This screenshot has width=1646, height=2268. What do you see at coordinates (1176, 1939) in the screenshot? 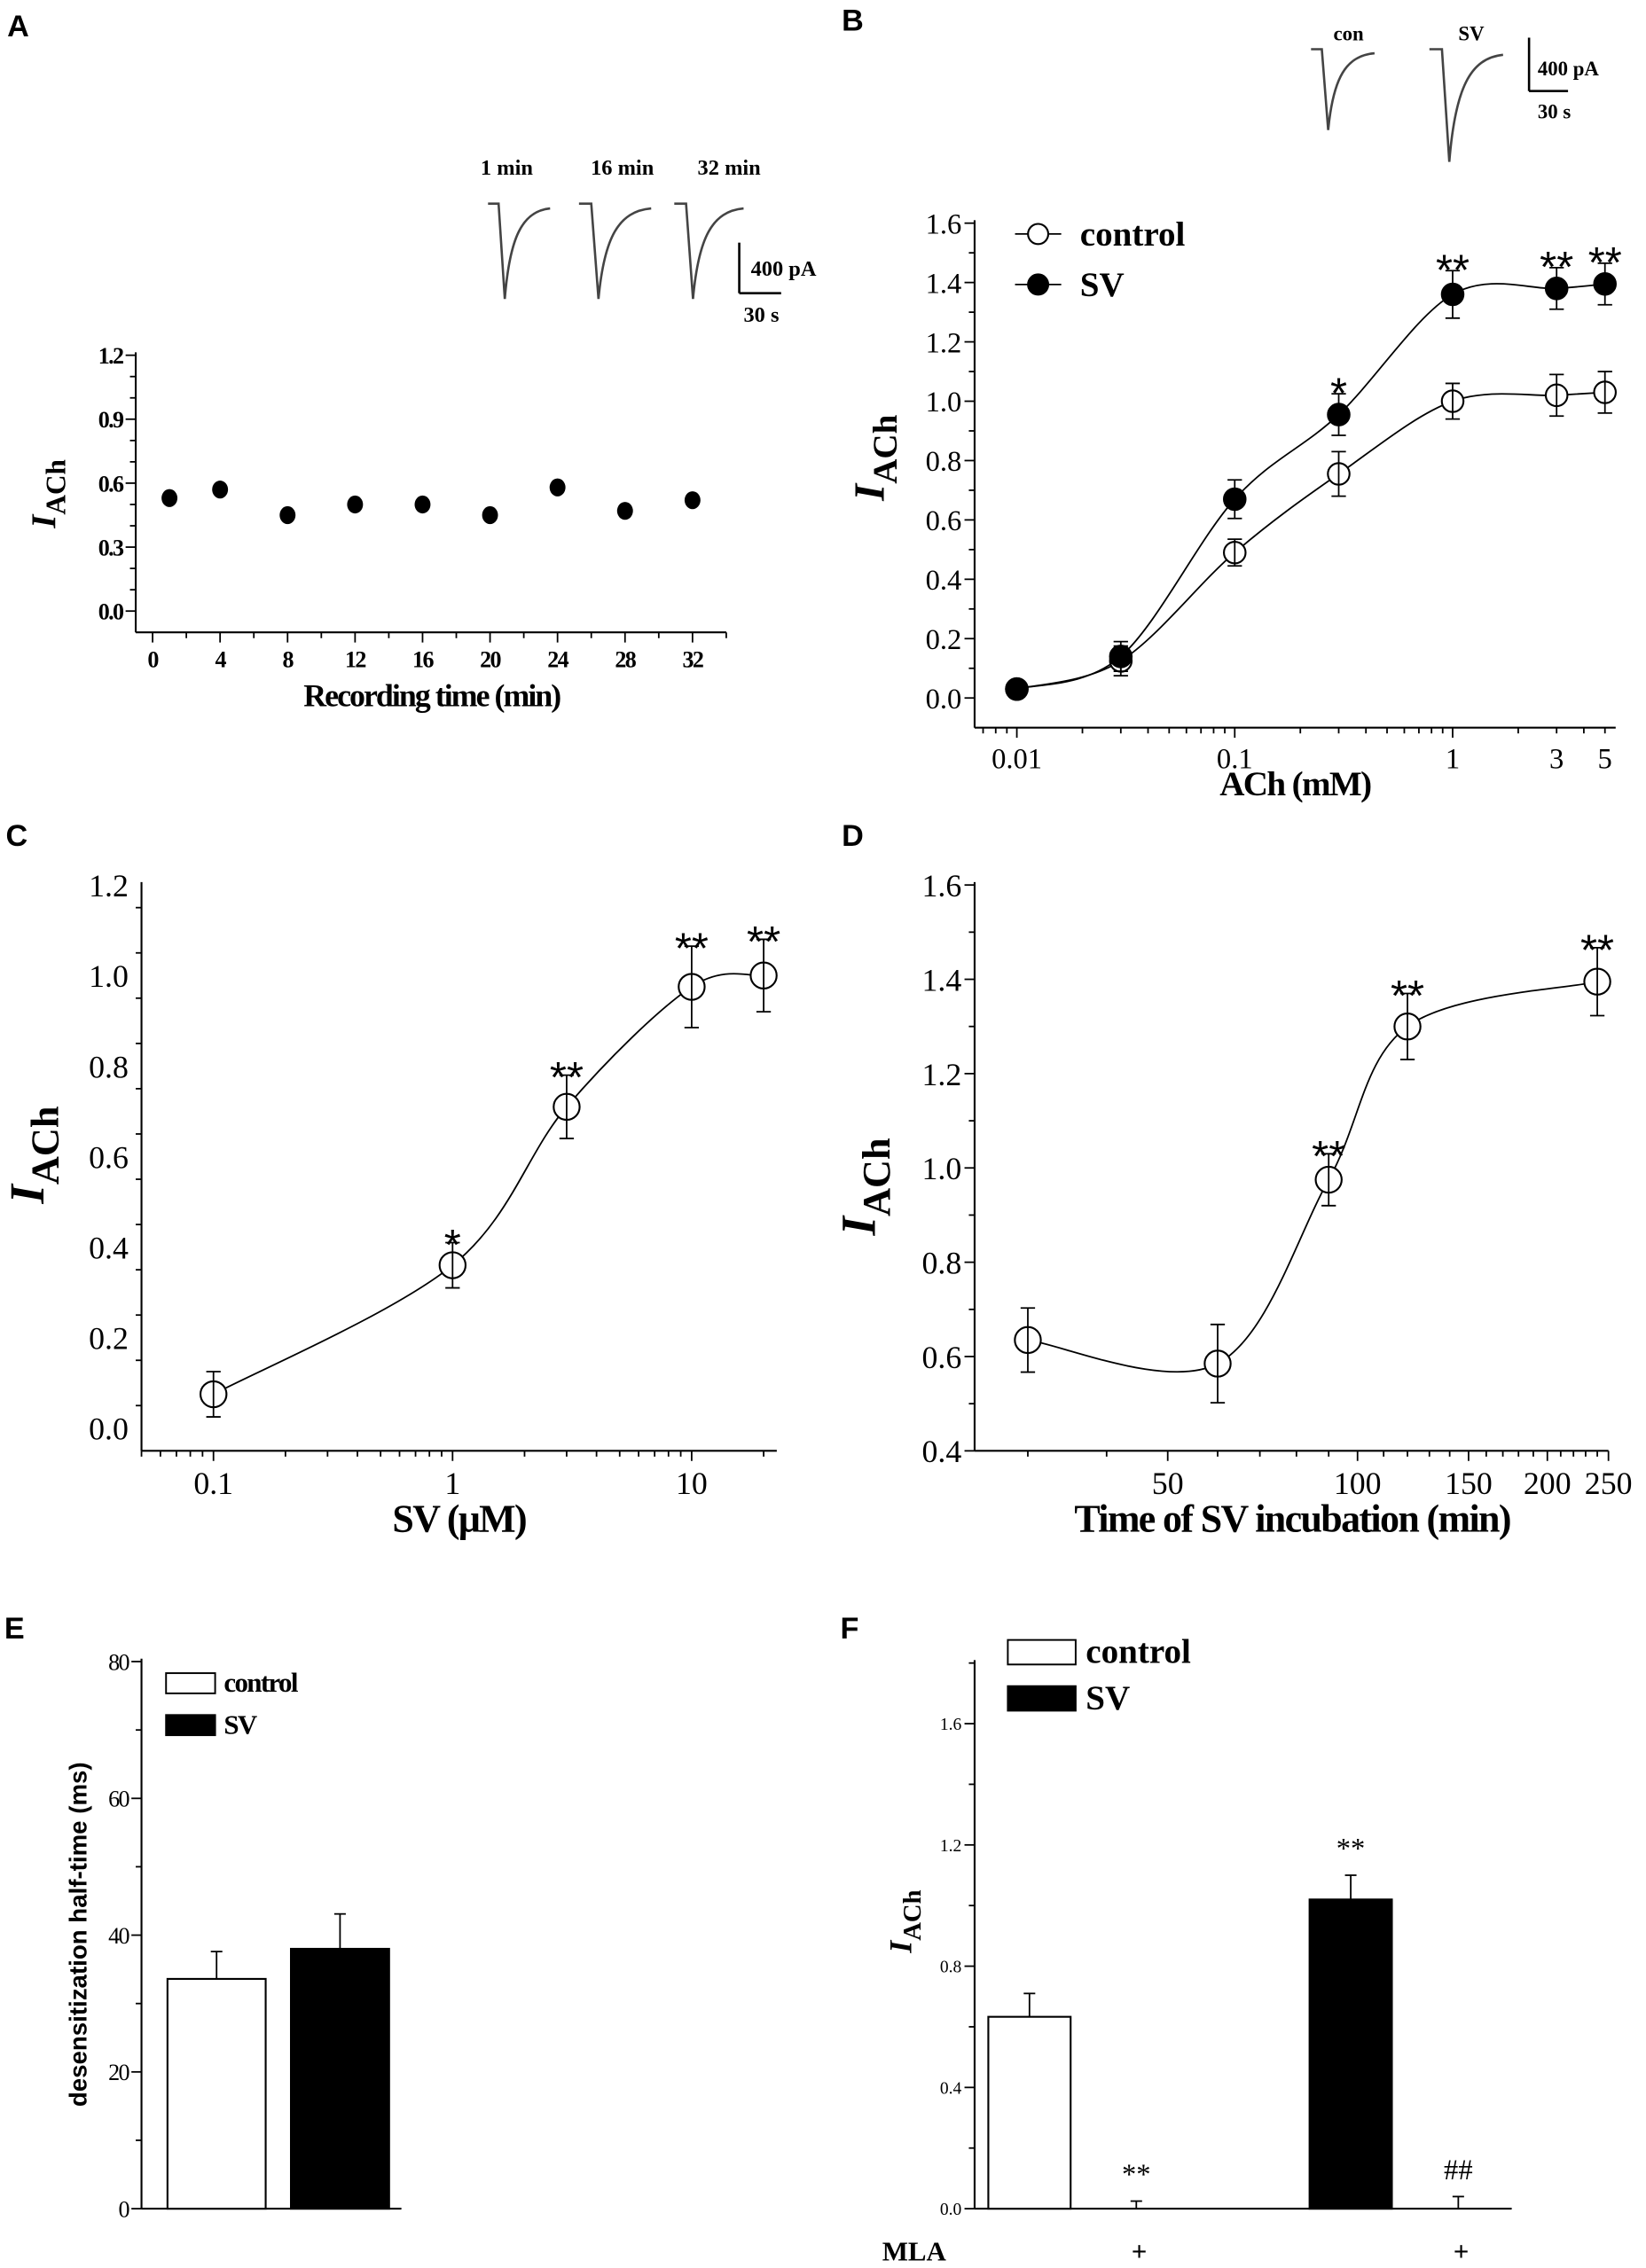
I see `panel-F: F 0.0 0.4 0.8 1.2 1.6 IACh ** + ** ## + MLA control SV` at bounding box center [1176, 1939].